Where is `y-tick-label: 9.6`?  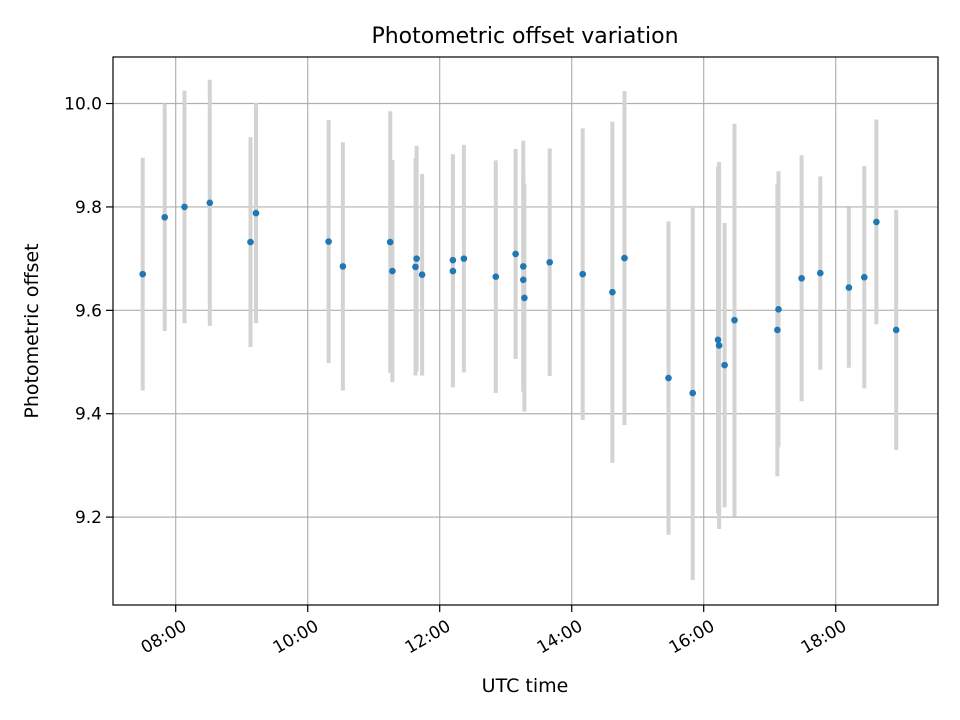
y-tick-label: 9.6 is located at coordinates (88, 311).